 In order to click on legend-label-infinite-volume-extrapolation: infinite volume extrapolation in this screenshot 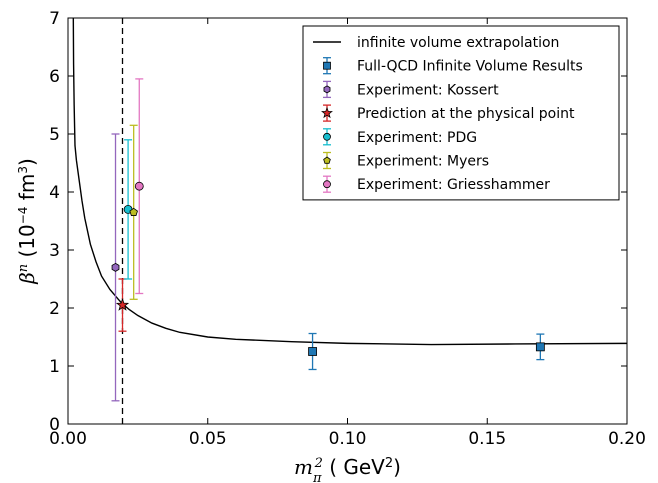, I will do `click(458, 43)`.